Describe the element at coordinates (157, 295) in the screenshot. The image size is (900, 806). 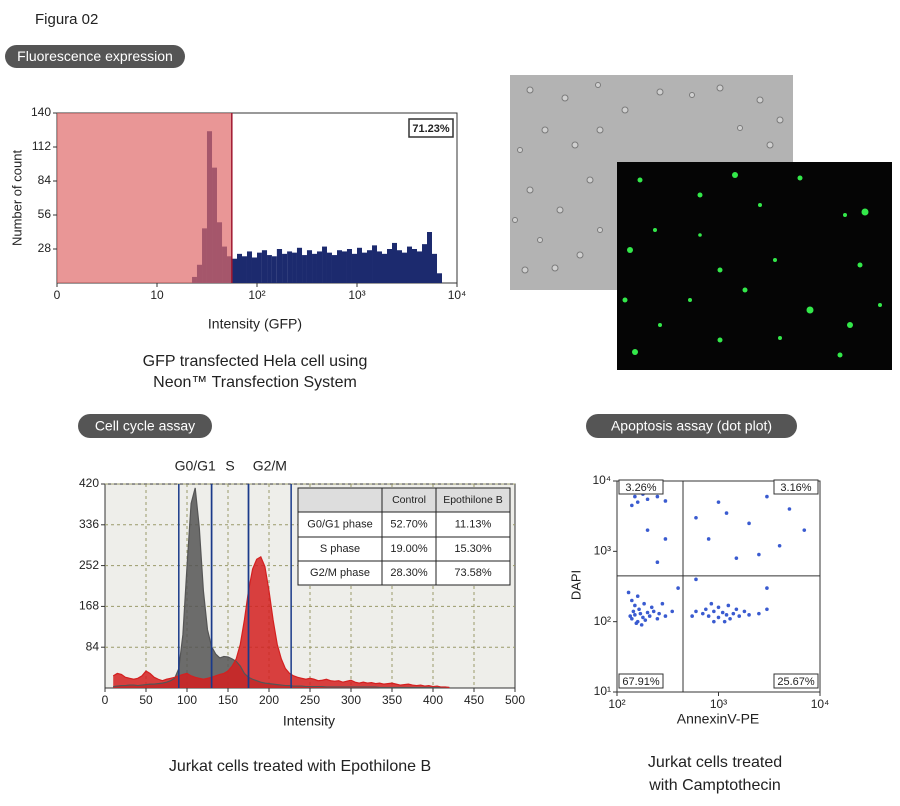
I see `x-tick-label: 10` at that location.